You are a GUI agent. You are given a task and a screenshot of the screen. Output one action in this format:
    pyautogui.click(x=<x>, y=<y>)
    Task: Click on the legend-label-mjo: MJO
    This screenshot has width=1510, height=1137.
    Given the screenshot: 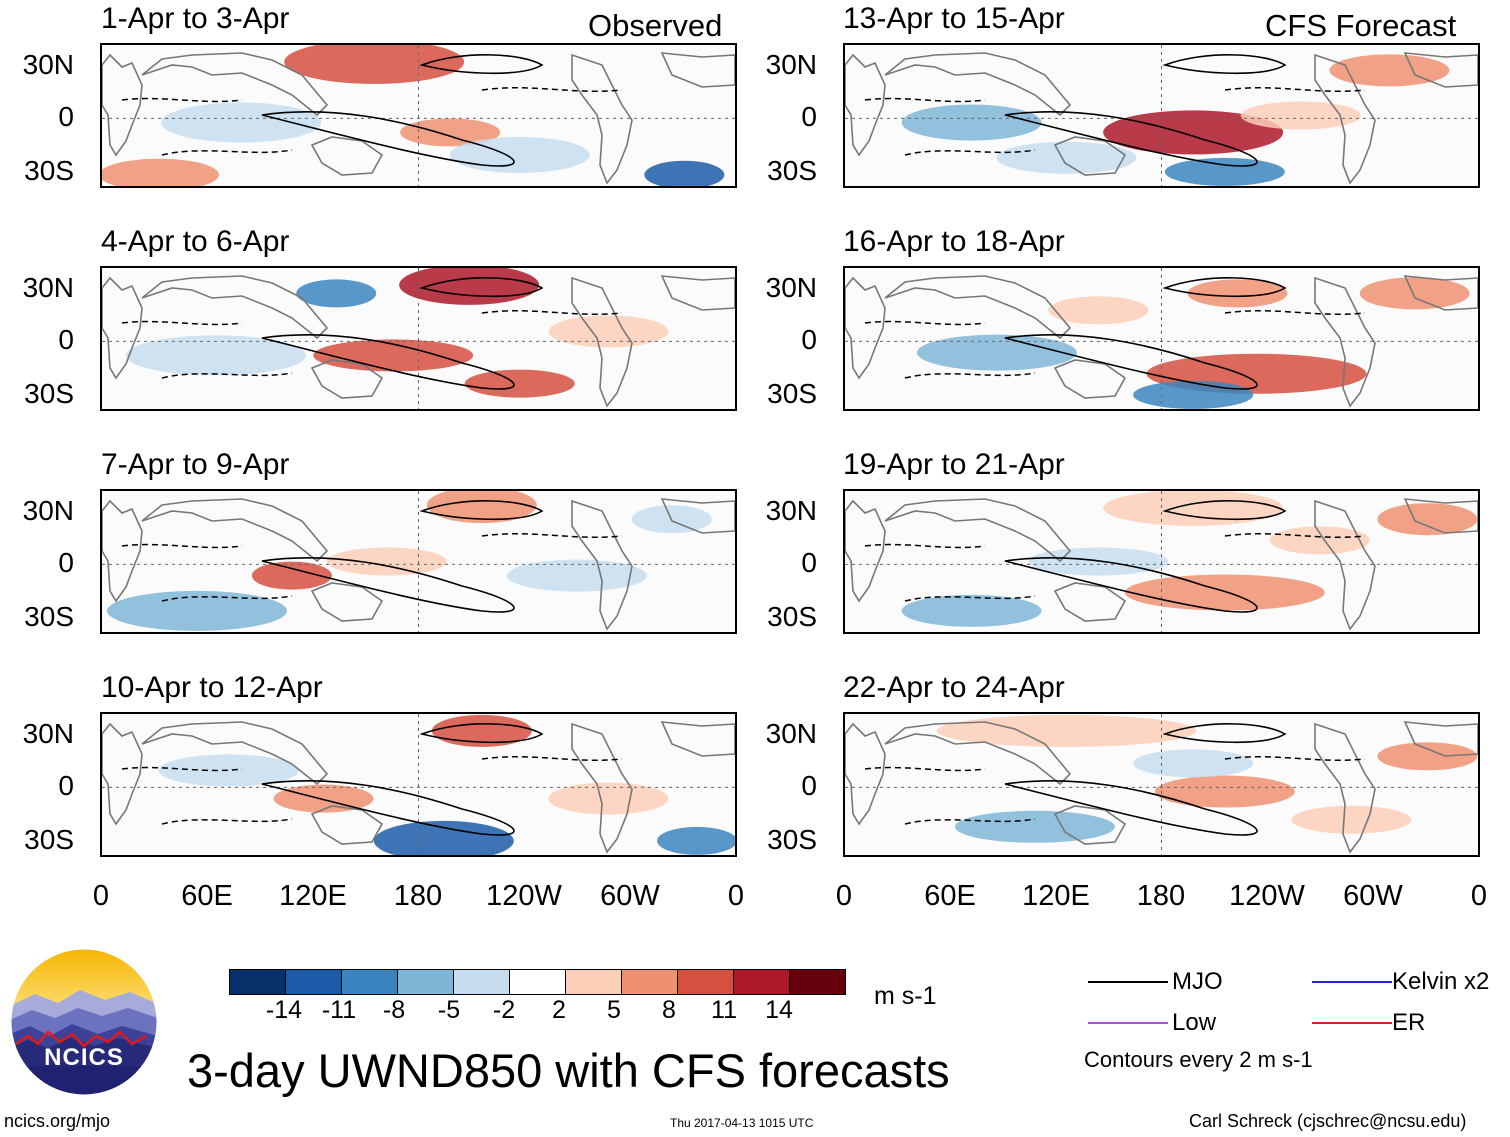 What is the action you would take?
    pyautogui.click(x=1197, y=981)
    